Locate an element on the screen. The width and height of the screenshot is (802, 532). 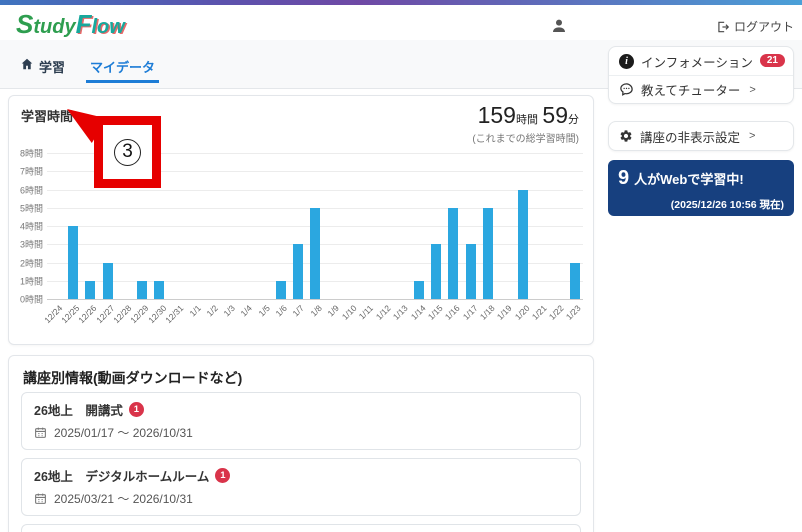
online-users-timestamp: (2025/12/26 10:56 現在) is located at coordinates (727, 205).